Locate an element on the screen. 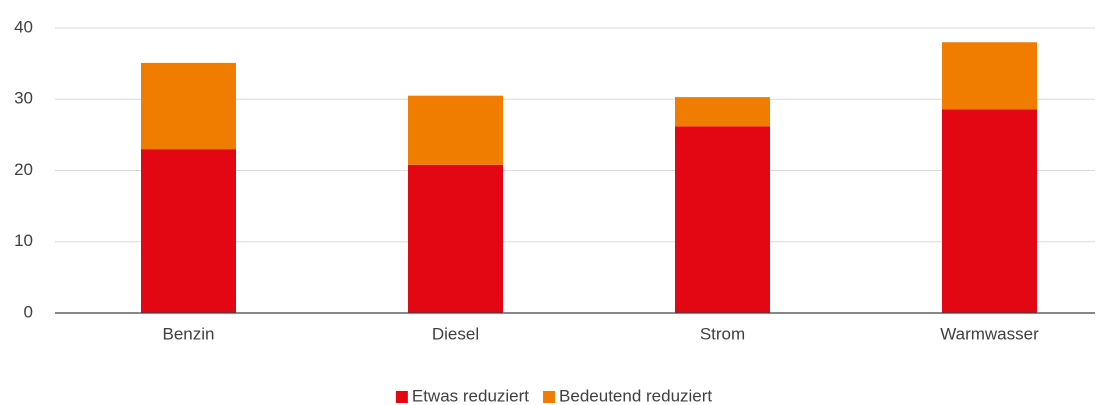 This screenshot has width=1110, height=405. x-tick-label: Warmwasser is located at coordinates (989, 333).